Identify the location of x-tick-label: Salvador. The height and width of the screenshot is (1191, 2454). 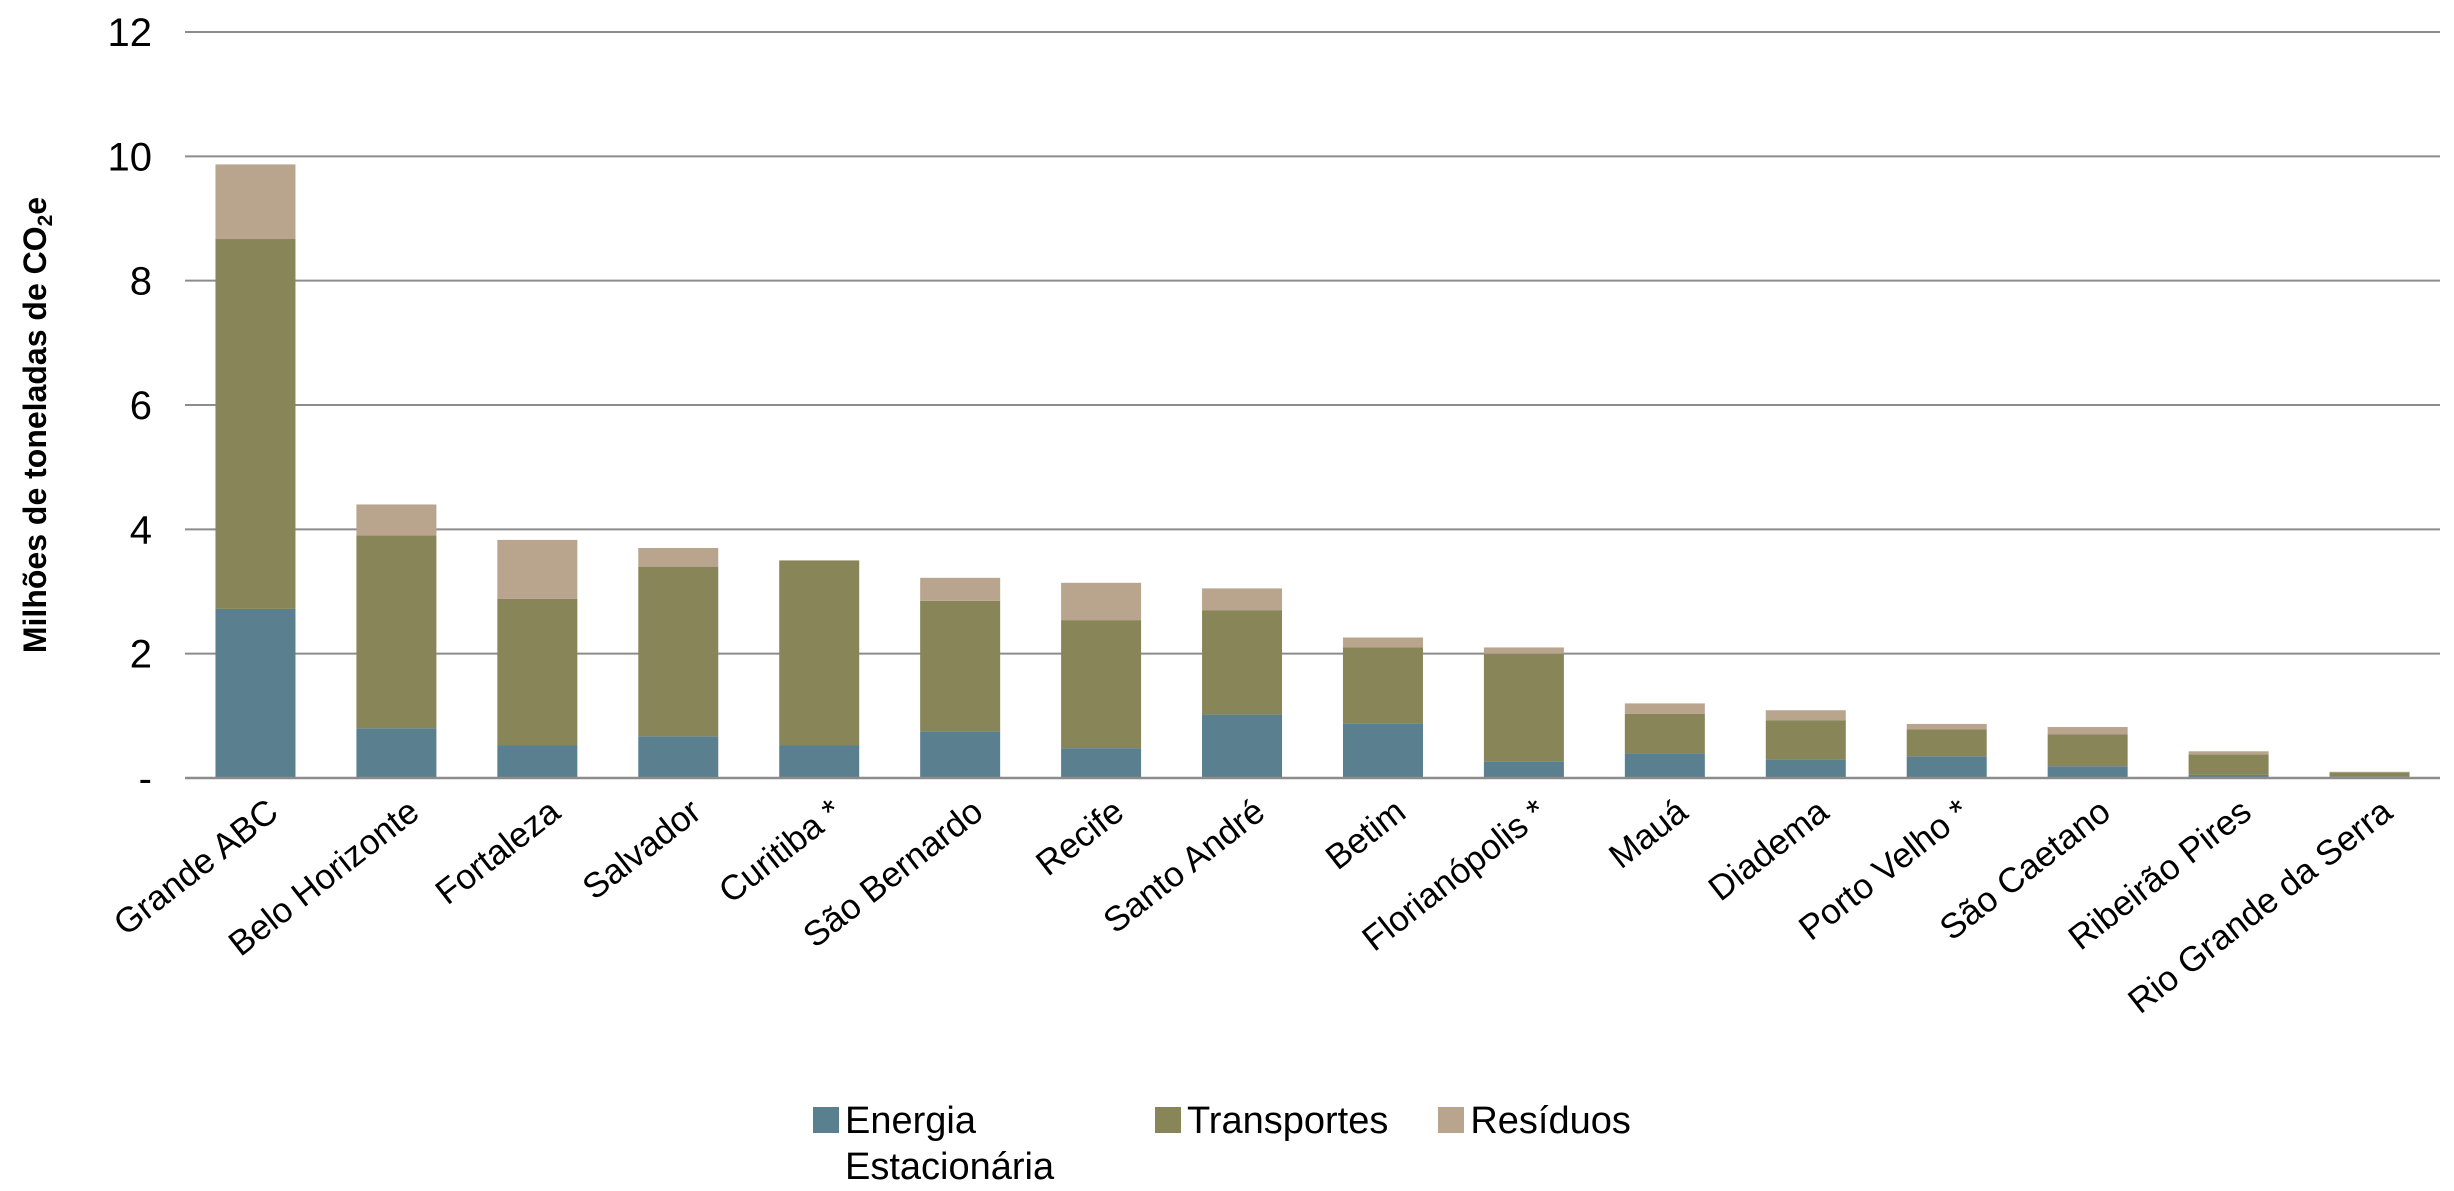
(641, 849).